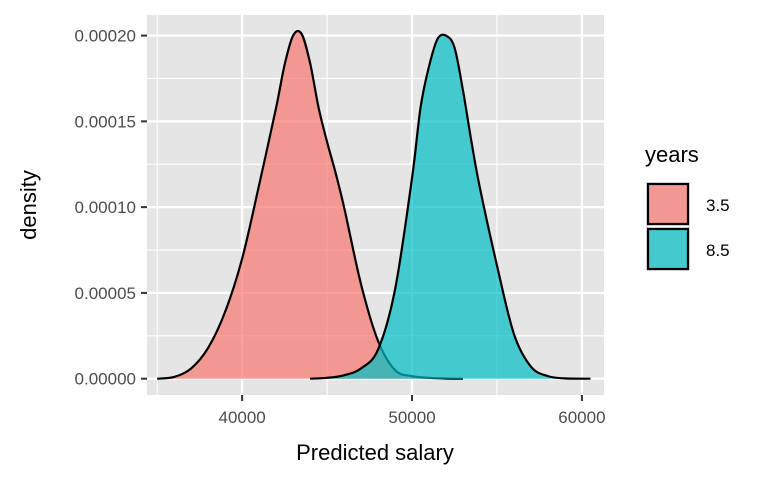  I want to click on legend-label: 3.5, so click(718, 205).